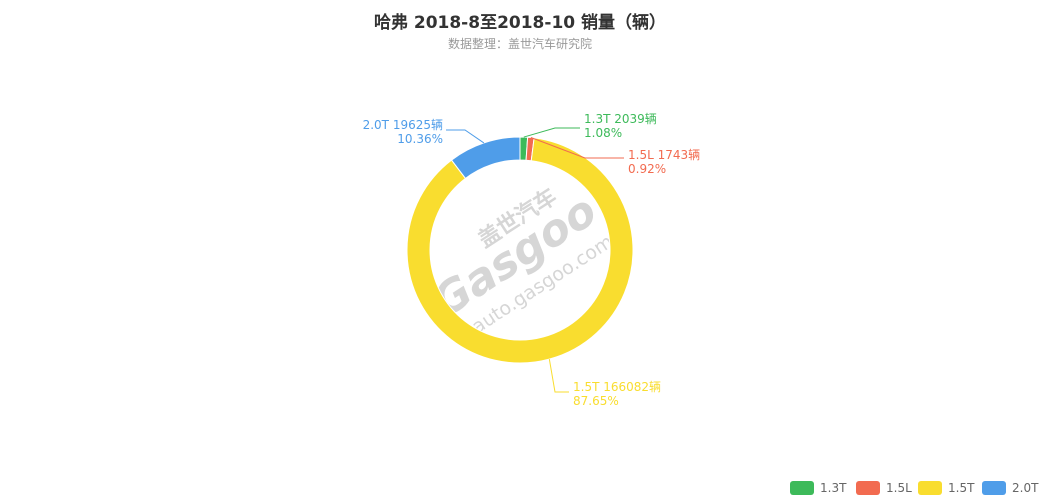 This screenshot has height=500, width=1040. Describe the element at coordinates (930, 488) in the screenshot. I see `legend-swatch-1.5T` at that location.